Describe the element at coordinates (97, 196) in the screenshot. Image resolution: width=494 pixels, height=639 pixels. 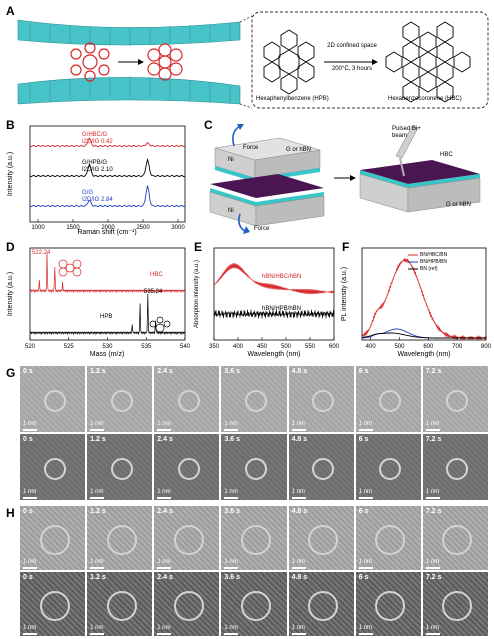
I see `trace-label-g-g: G/G I2D/IG 2.84` at that location.